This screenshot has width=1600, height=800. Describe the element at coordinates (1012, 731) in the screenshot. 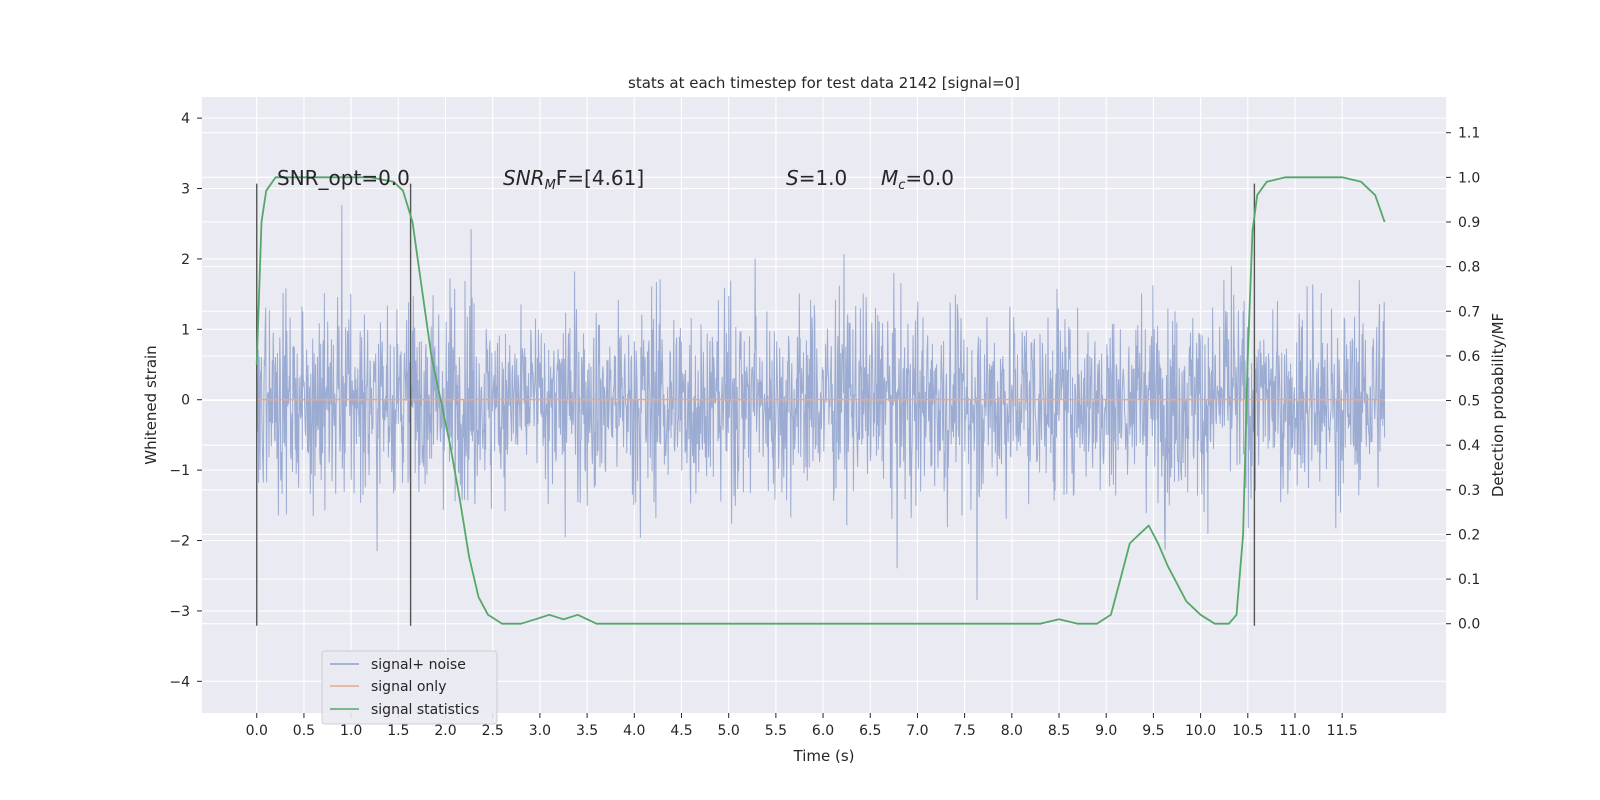

I see `x-tick-label: 8.0` at that location.